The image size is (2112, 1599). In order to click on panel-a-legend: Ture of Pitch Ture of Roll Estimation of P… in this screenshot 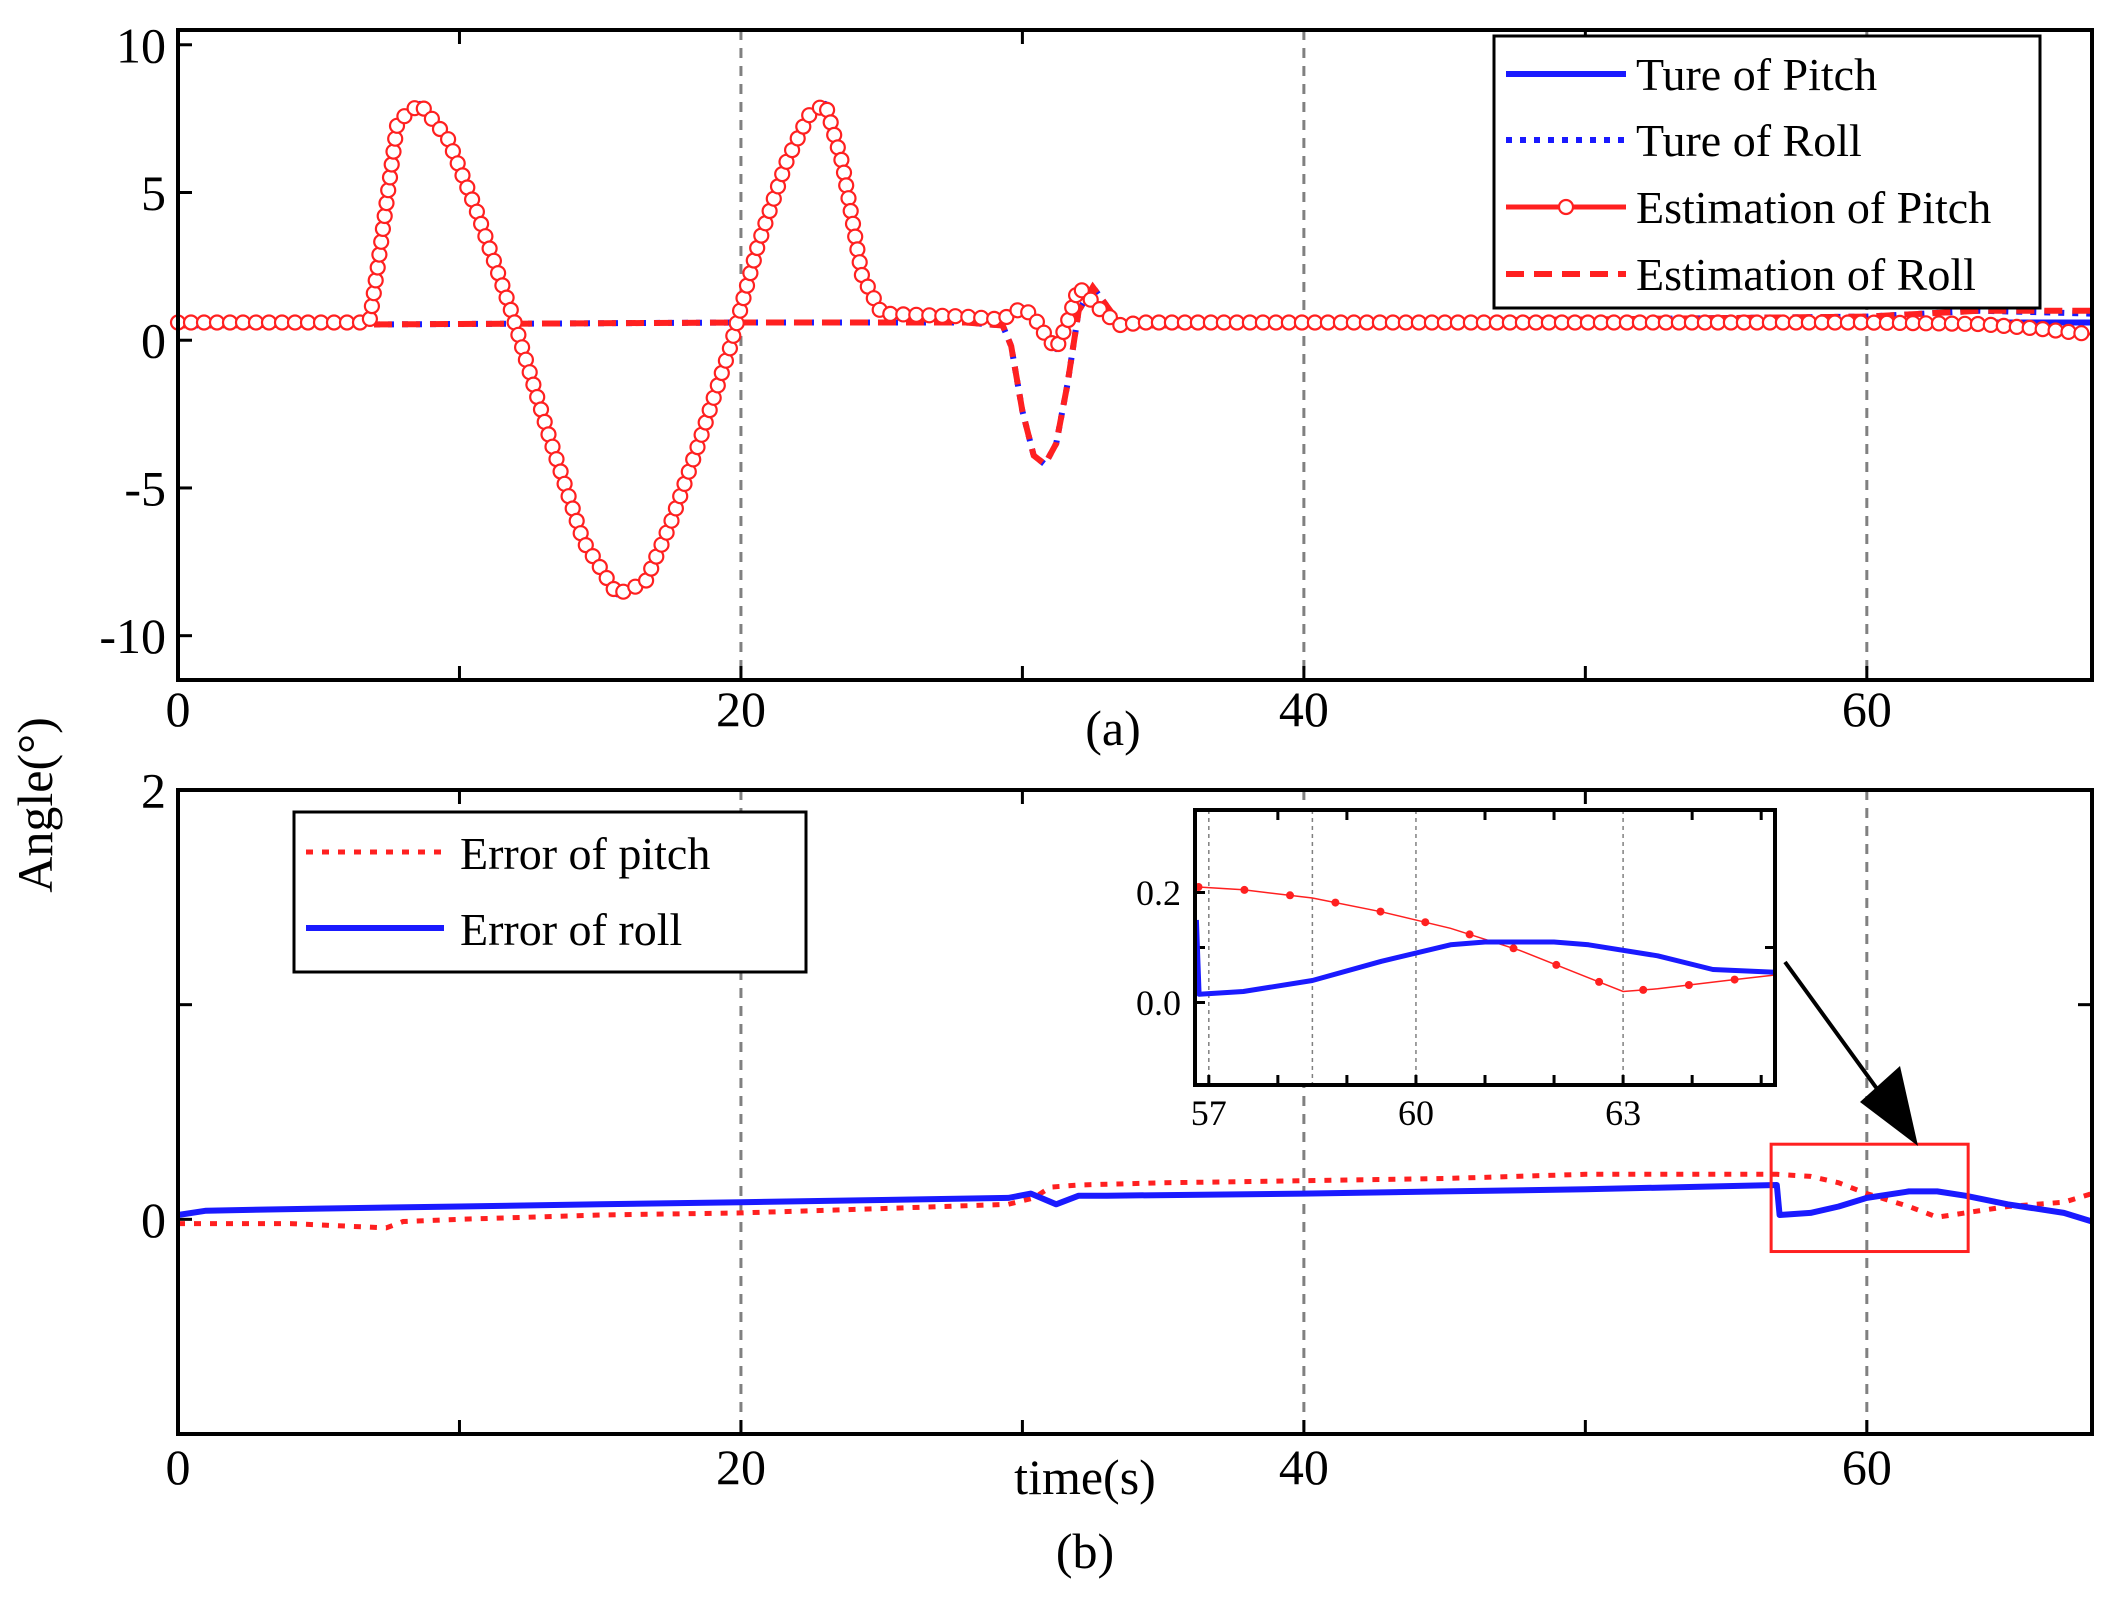, I will do `click(1767, 172)`.